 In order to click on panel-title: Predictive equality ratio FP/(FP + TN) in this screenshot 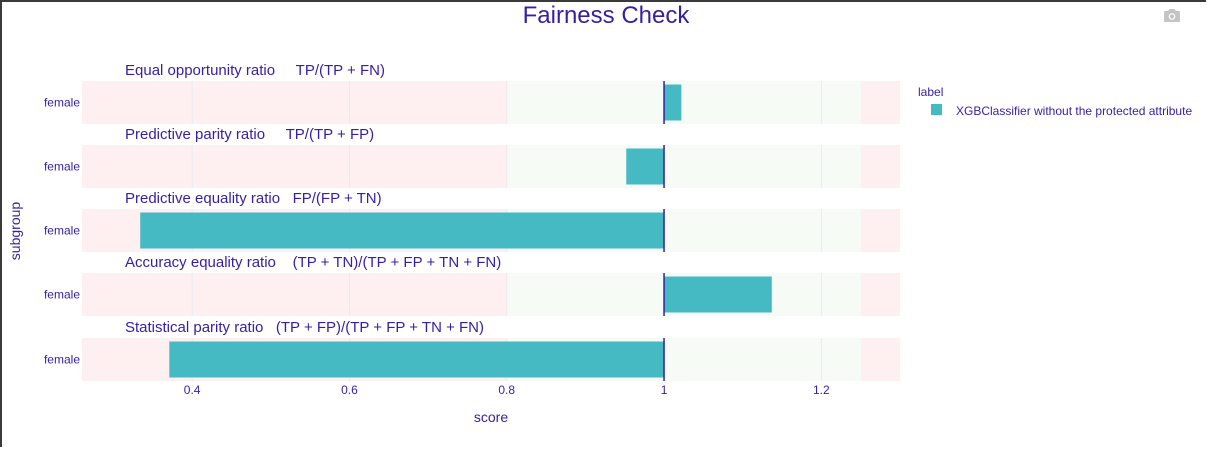, I will do `click(253, 198)`.